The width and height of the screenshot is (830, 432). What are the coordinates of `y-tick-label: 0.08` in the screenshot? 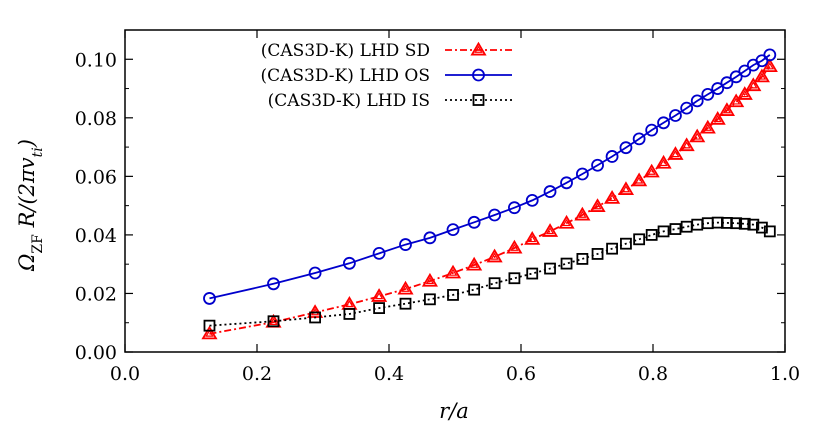 It's located at (96, 119).